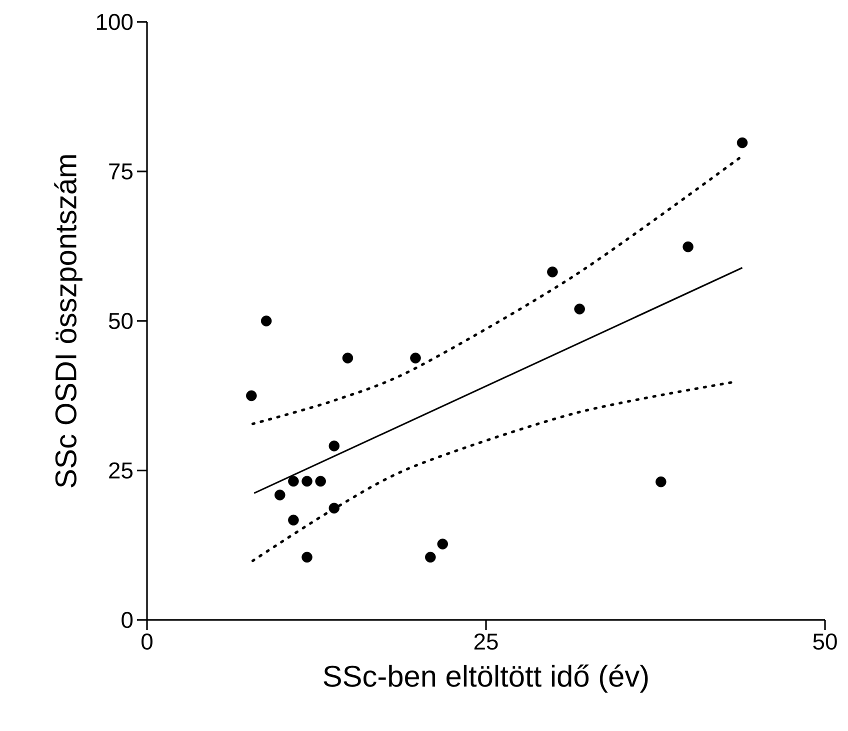  Describe the element at coordinates (68, 321) in the screenshot. I see `y-axis-title: SSc OSDI összpontszám` at that location.